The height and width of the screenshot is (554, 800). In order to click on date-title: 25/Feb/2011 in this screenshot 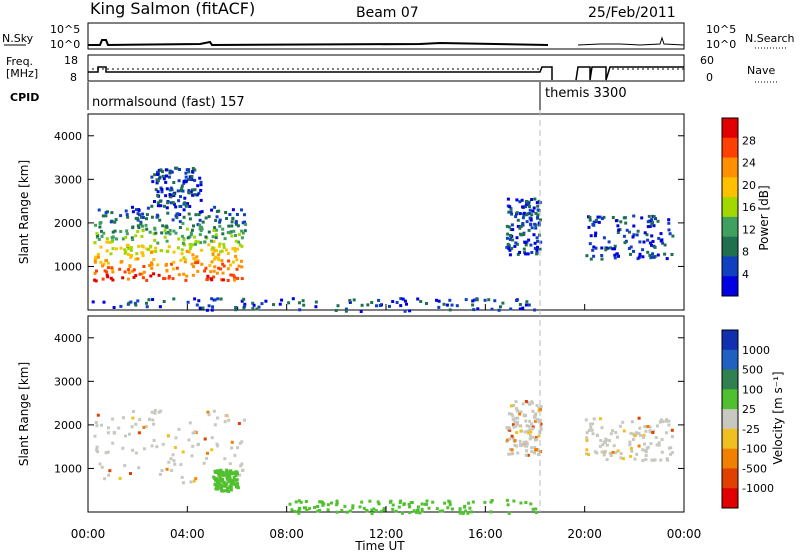, I will do `click(632, 13)`.